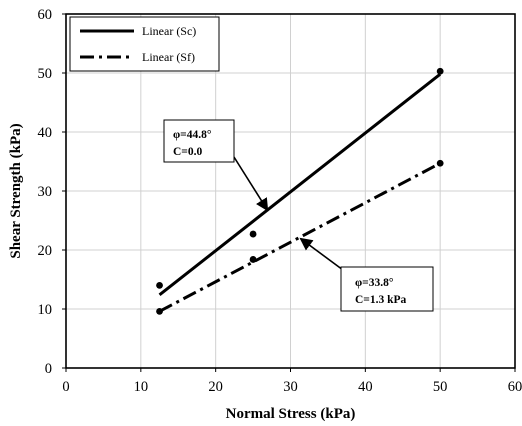  What do you see at coordinates (45, 251) in the screenshot?
I see `y-tick-label: 20` at bounding box center [45, 251].